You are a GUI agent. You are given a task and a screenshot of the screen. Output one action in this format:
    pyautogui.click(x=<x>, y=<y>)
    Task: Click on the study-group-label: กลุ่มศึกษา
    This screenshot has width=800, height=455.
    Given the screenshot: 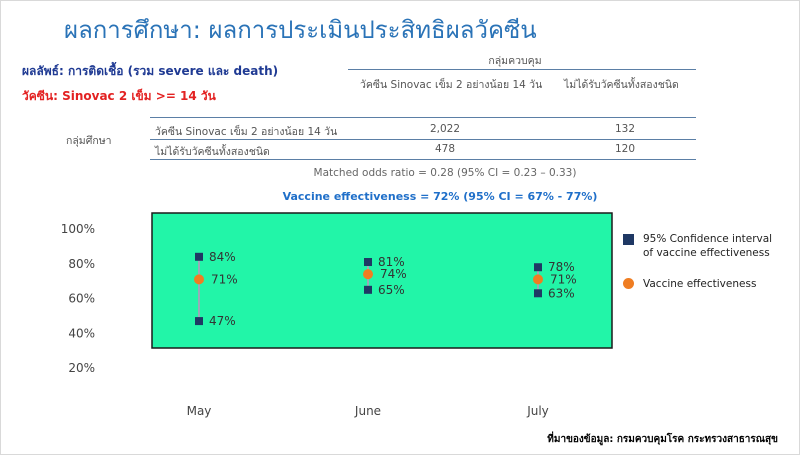 What is the action you would take?
    pyautogui.click(x=89, y=141)
    